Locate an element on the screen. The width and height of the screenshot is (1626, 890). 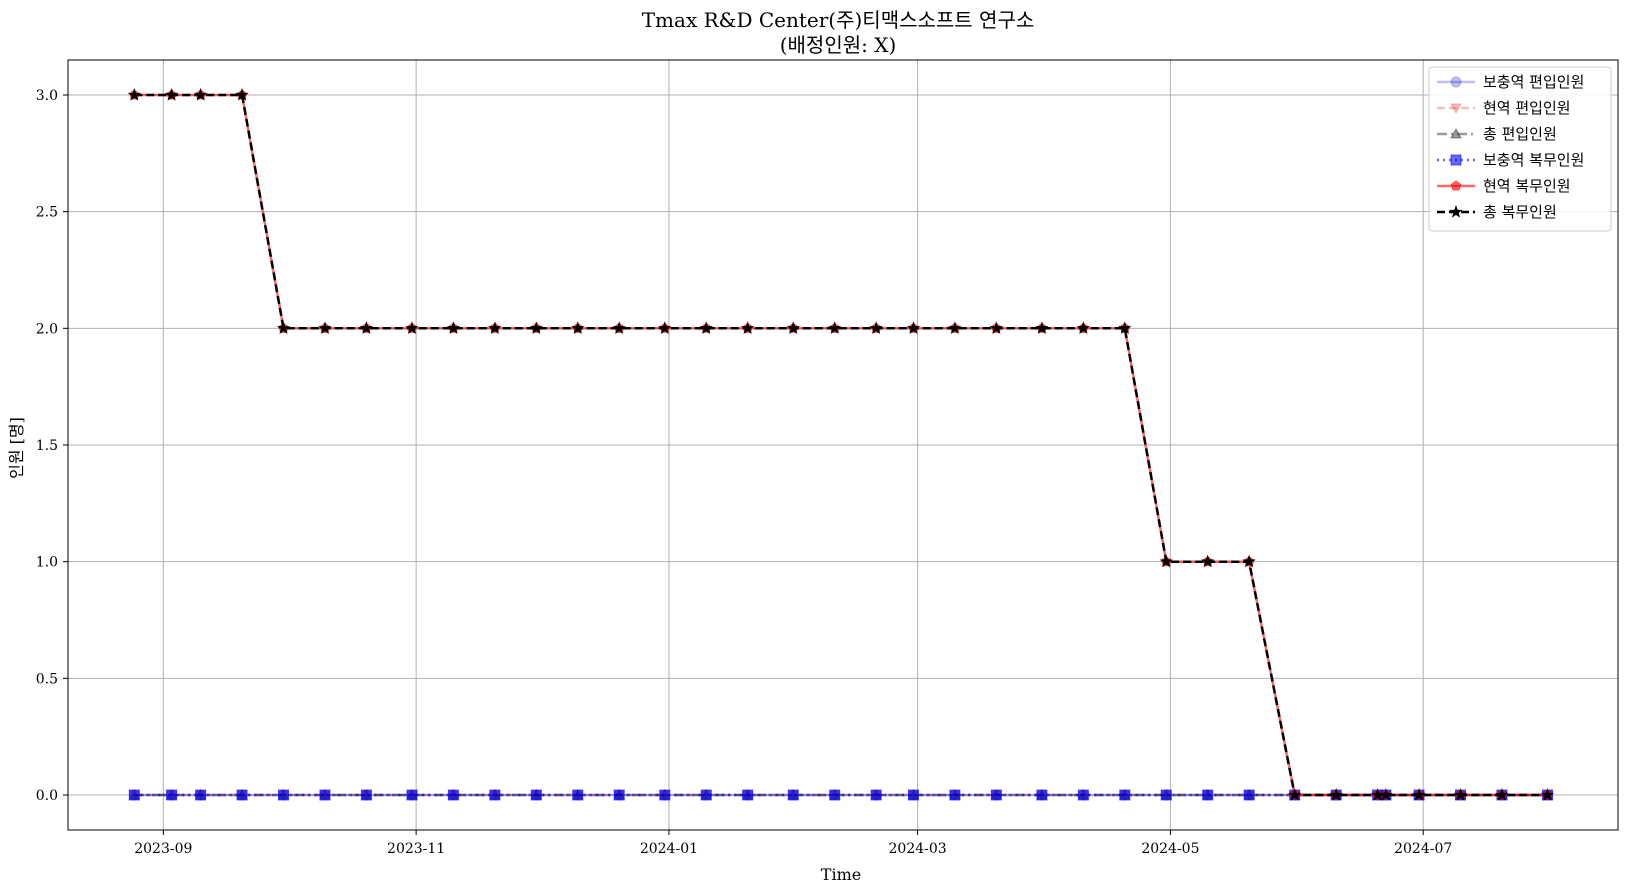
legend-item: 보충역 편입인원 is located at coordinates (1510, 82).